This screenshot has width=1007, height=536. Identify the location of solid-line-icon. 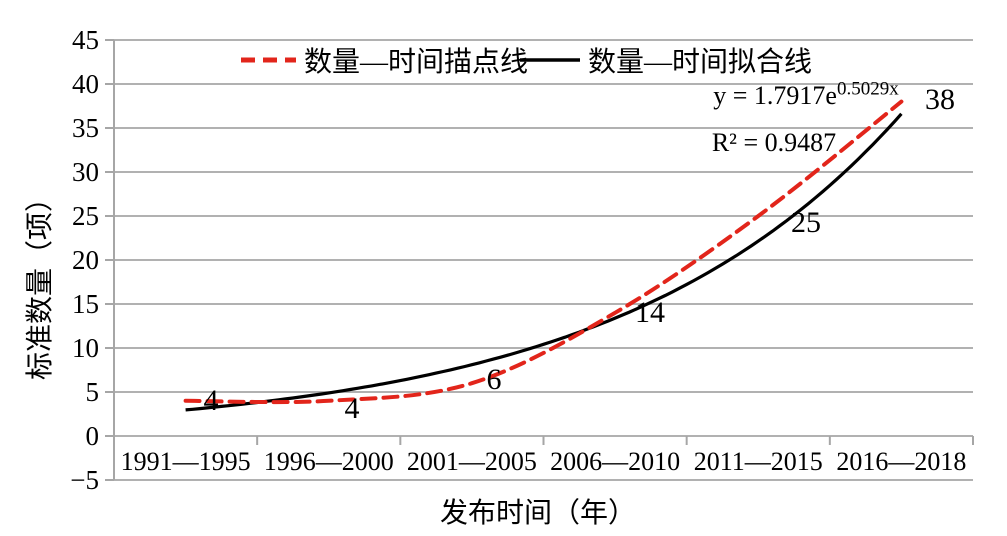
(550, 60).